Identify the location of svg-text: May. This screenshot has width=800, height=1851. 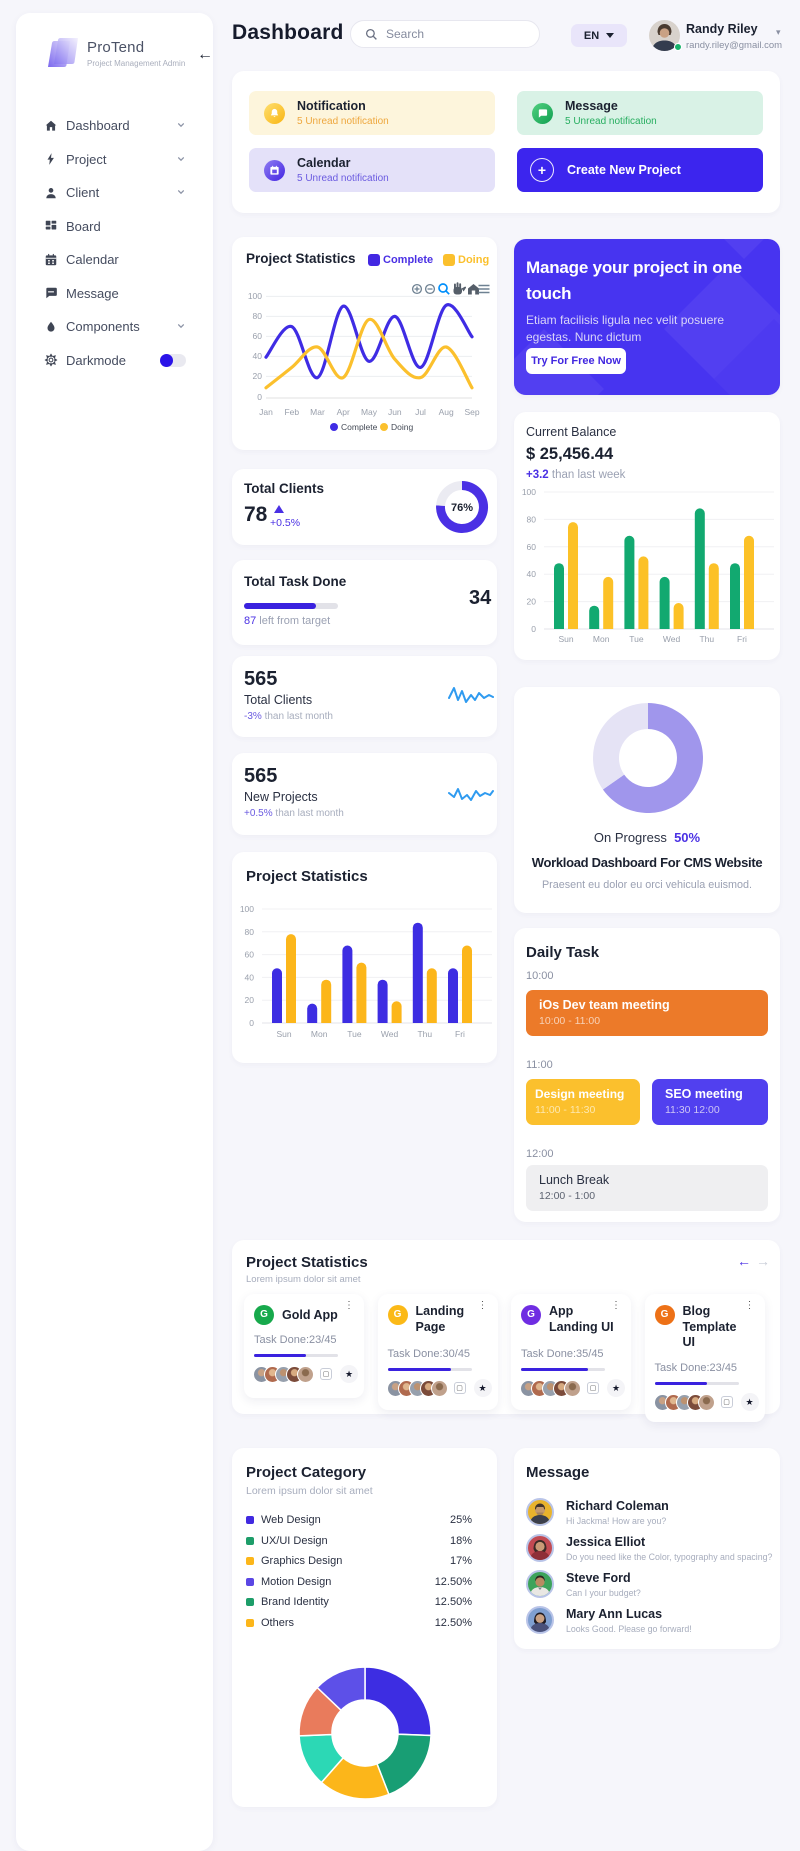
(369, 412).